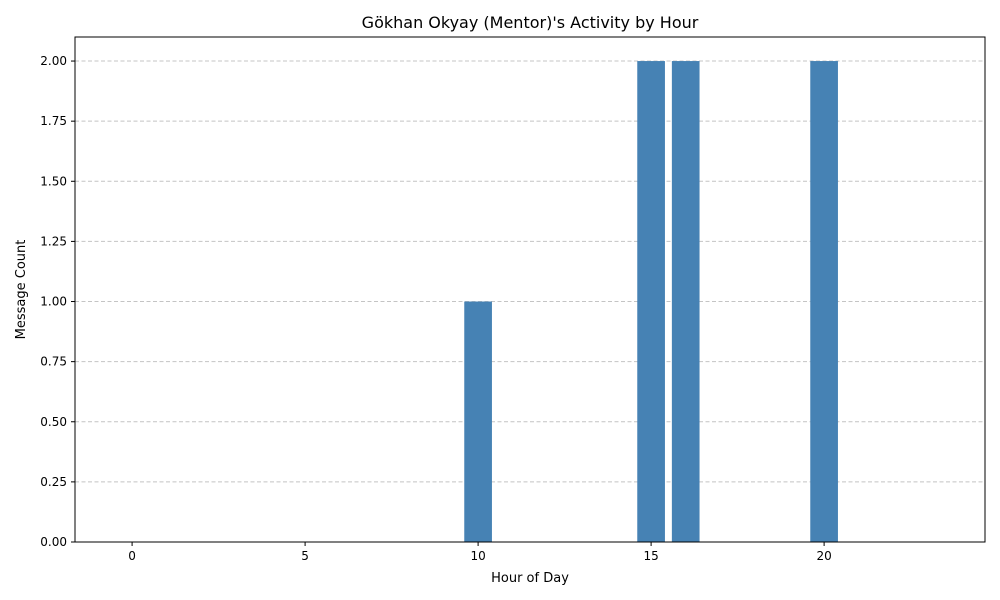  I want to click on chart-title: Gökhan Okyay (Mentor)'s Activity by Hour, so click(530, 22).